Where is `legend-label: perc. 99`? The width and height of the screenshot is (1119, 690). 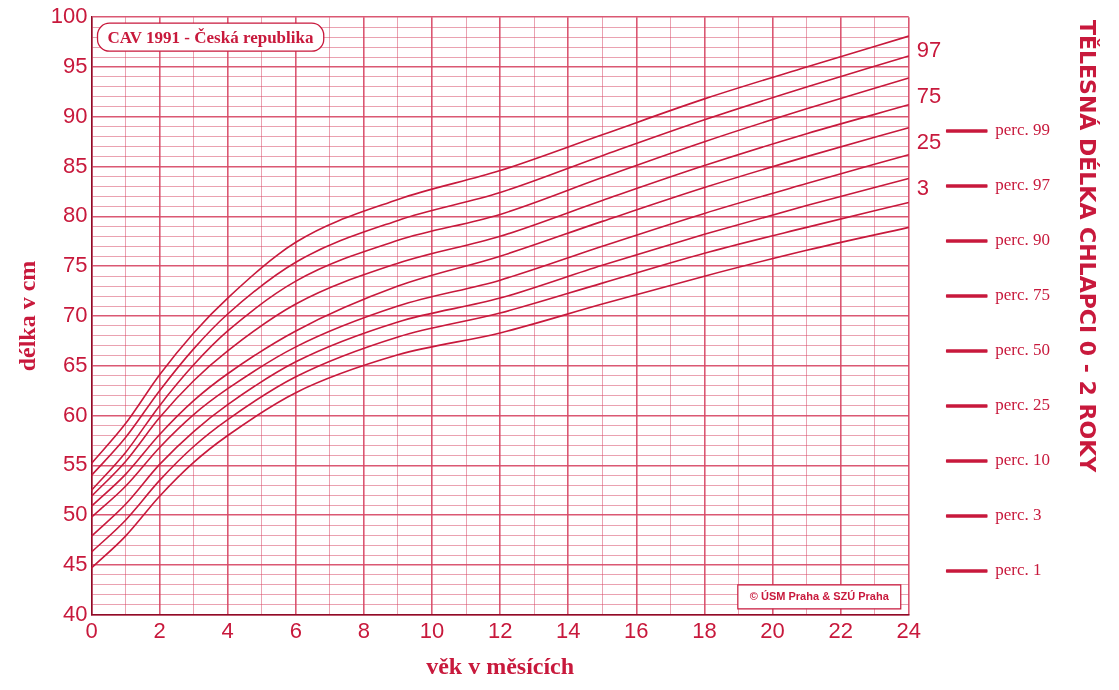 legend-label: perc. 99 is located at coordinates (1023, 130).